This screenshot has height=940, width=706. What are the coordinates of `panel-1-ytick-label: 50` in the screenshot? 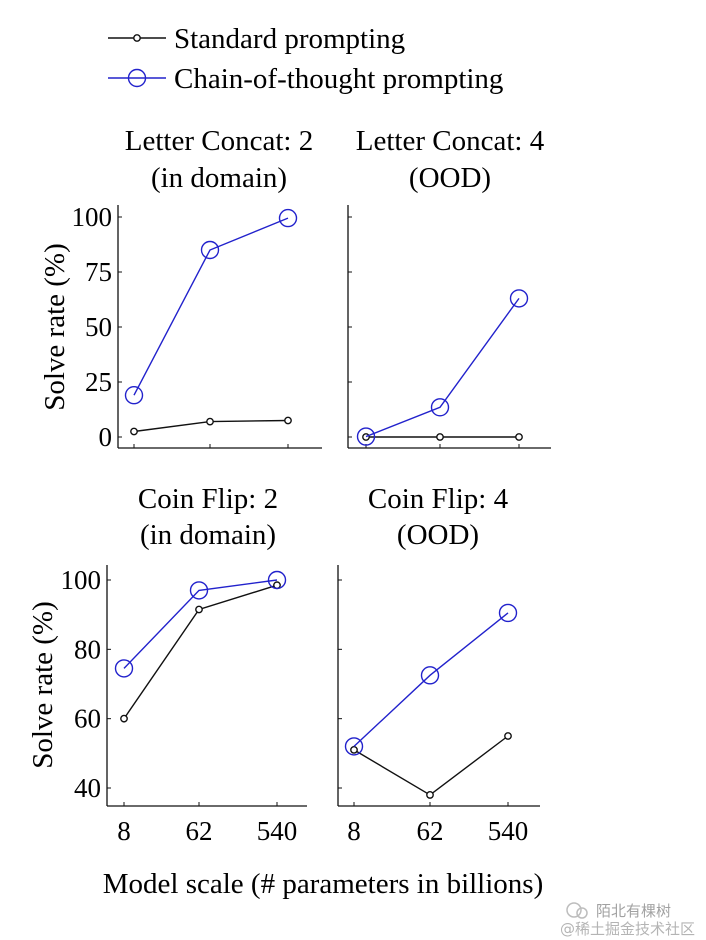 It's located at (98, 327).